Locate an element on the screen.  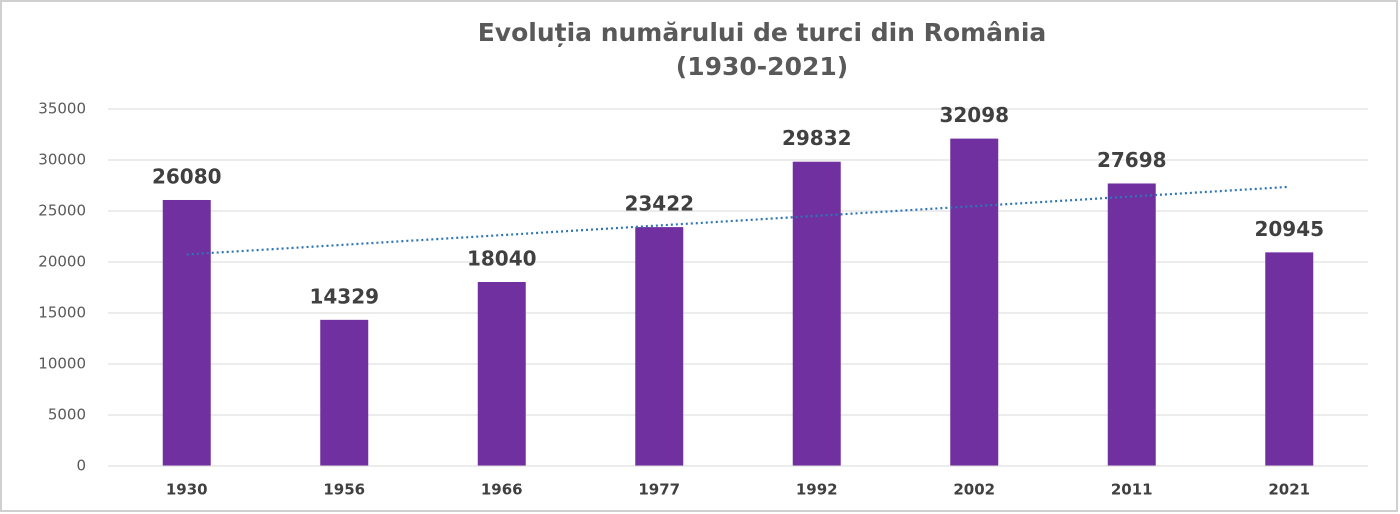
x-tick-label: 2021 is located at coordinates (1289, 490).